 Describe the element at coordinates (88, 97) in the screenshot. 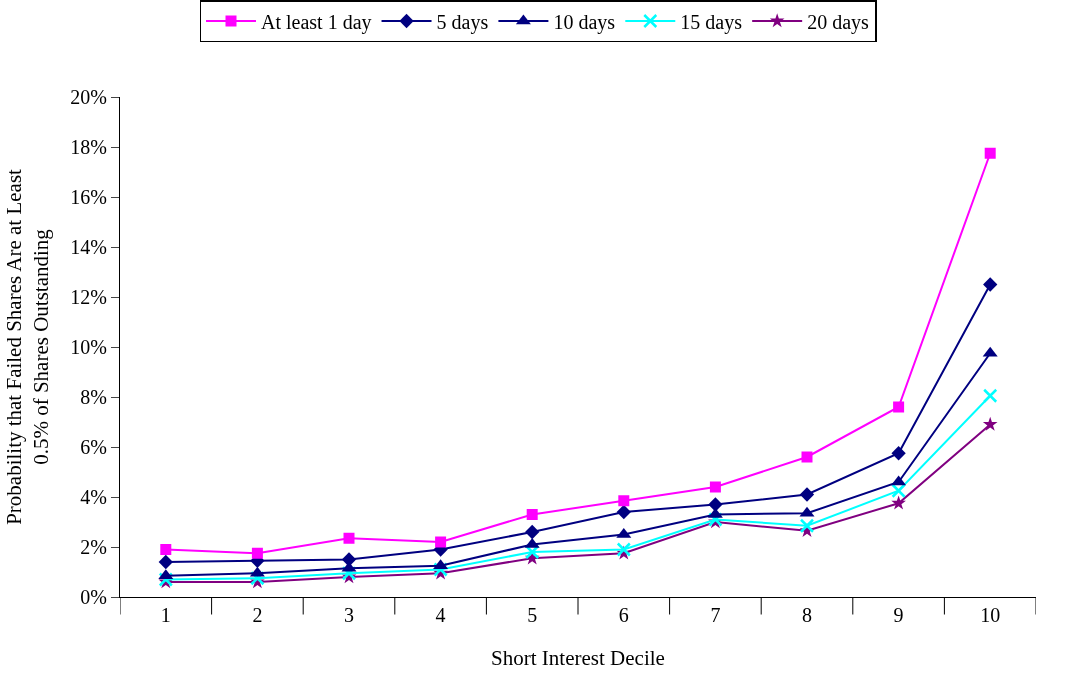

I see `y-tick-label: 20%` at that location.